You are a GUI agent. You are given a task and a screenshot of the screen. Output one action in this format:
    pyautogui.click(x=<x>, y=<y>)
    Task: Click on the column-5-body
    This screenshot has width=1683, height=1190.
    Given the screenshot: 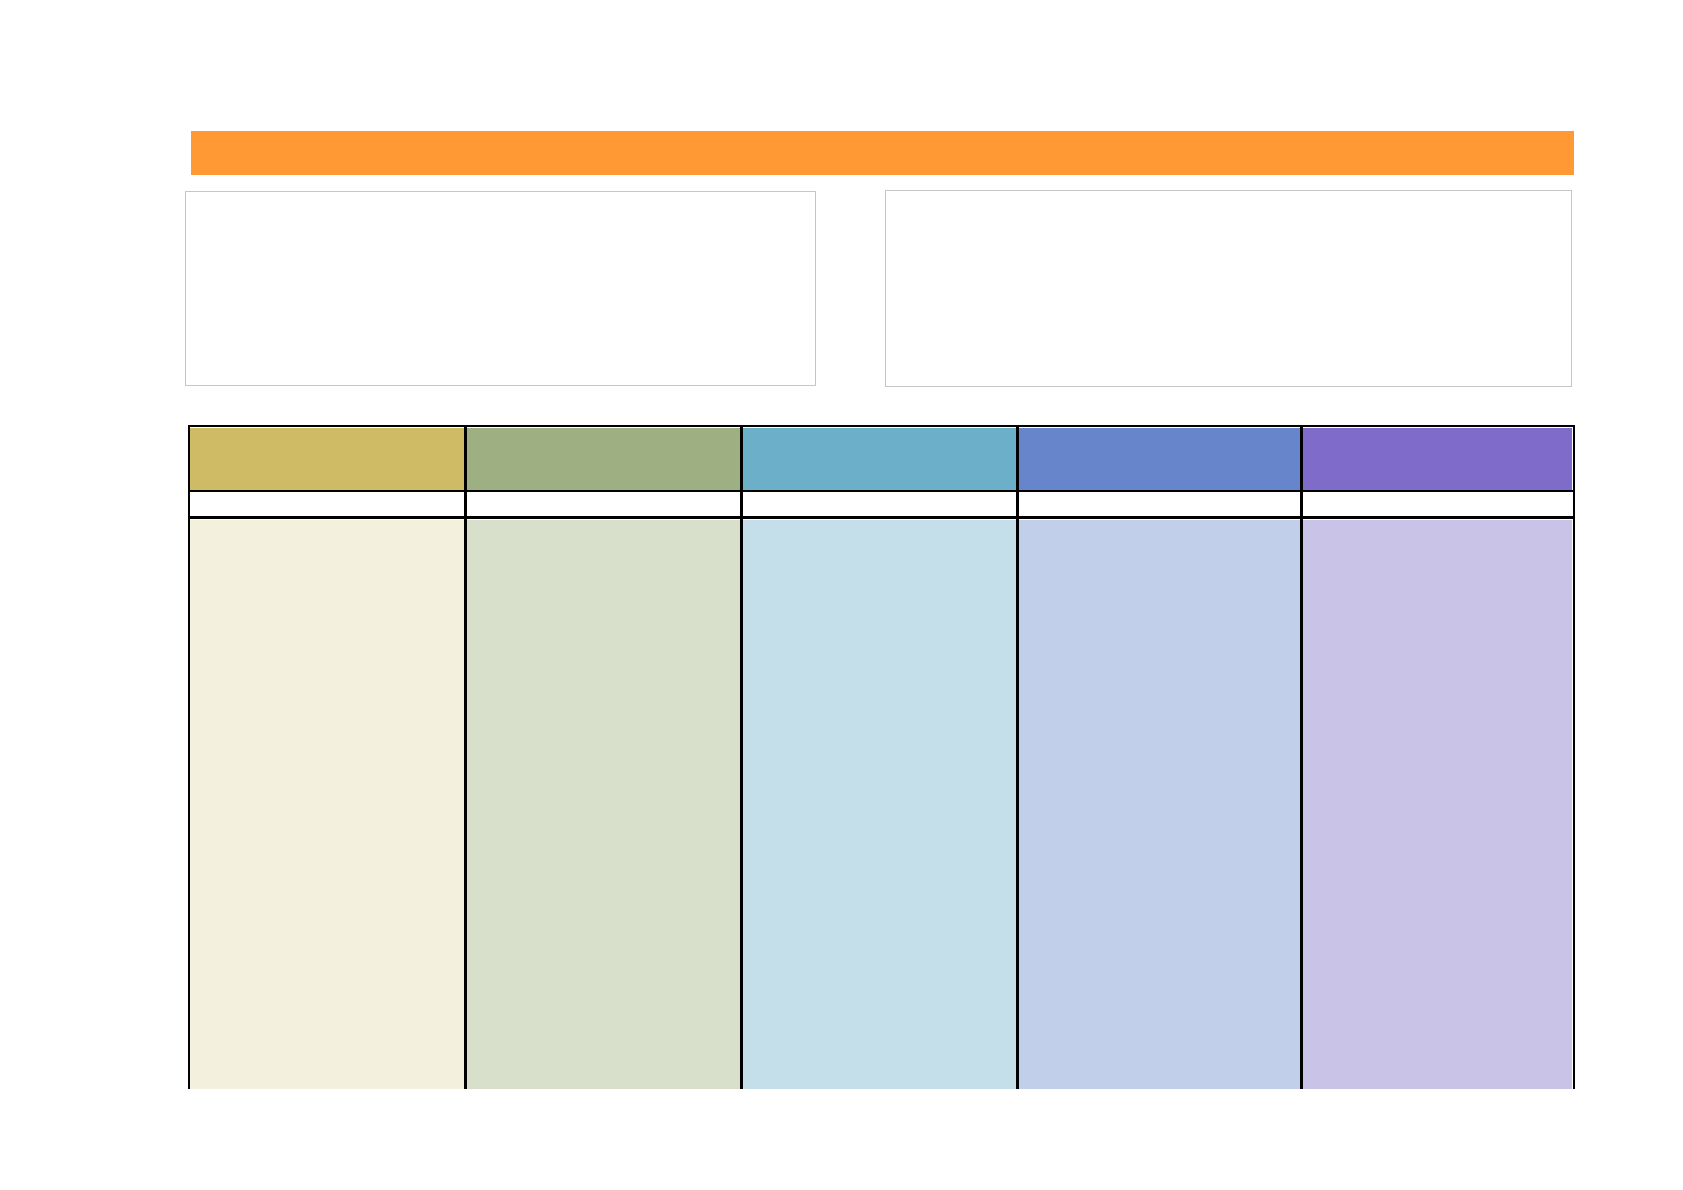 What is the action you would take?
    pyautogui.click(x=1436, y=804)
    